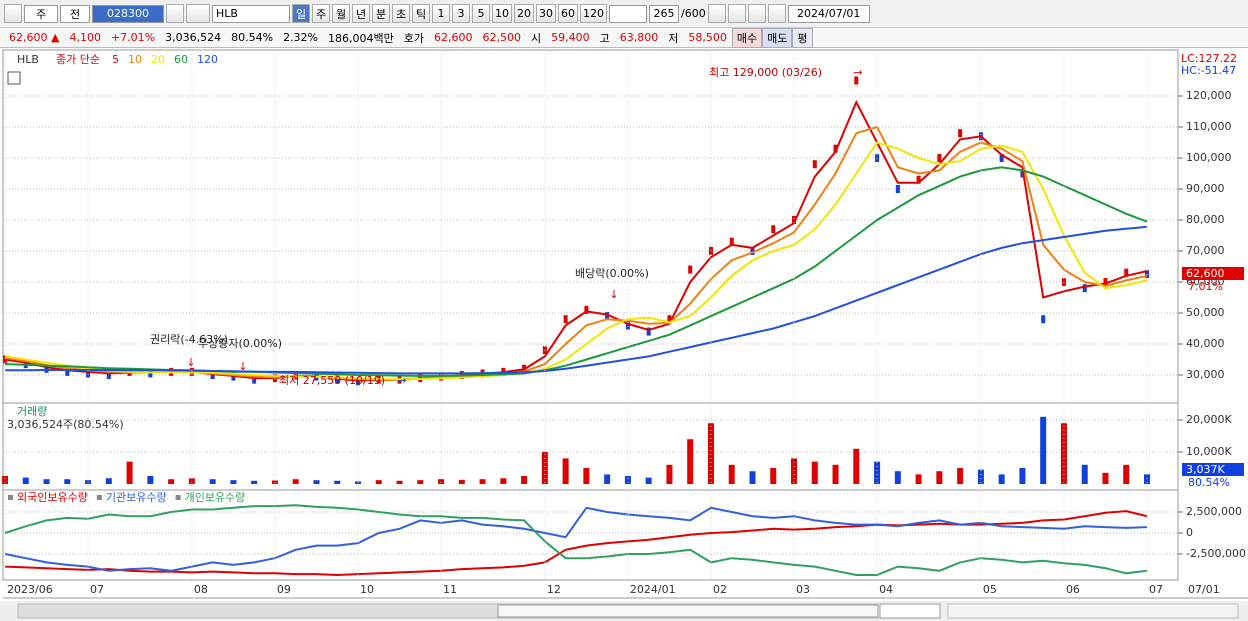 The image size is (1248, 621). I want to click on x-tick-label: 04, so click(886, 589).